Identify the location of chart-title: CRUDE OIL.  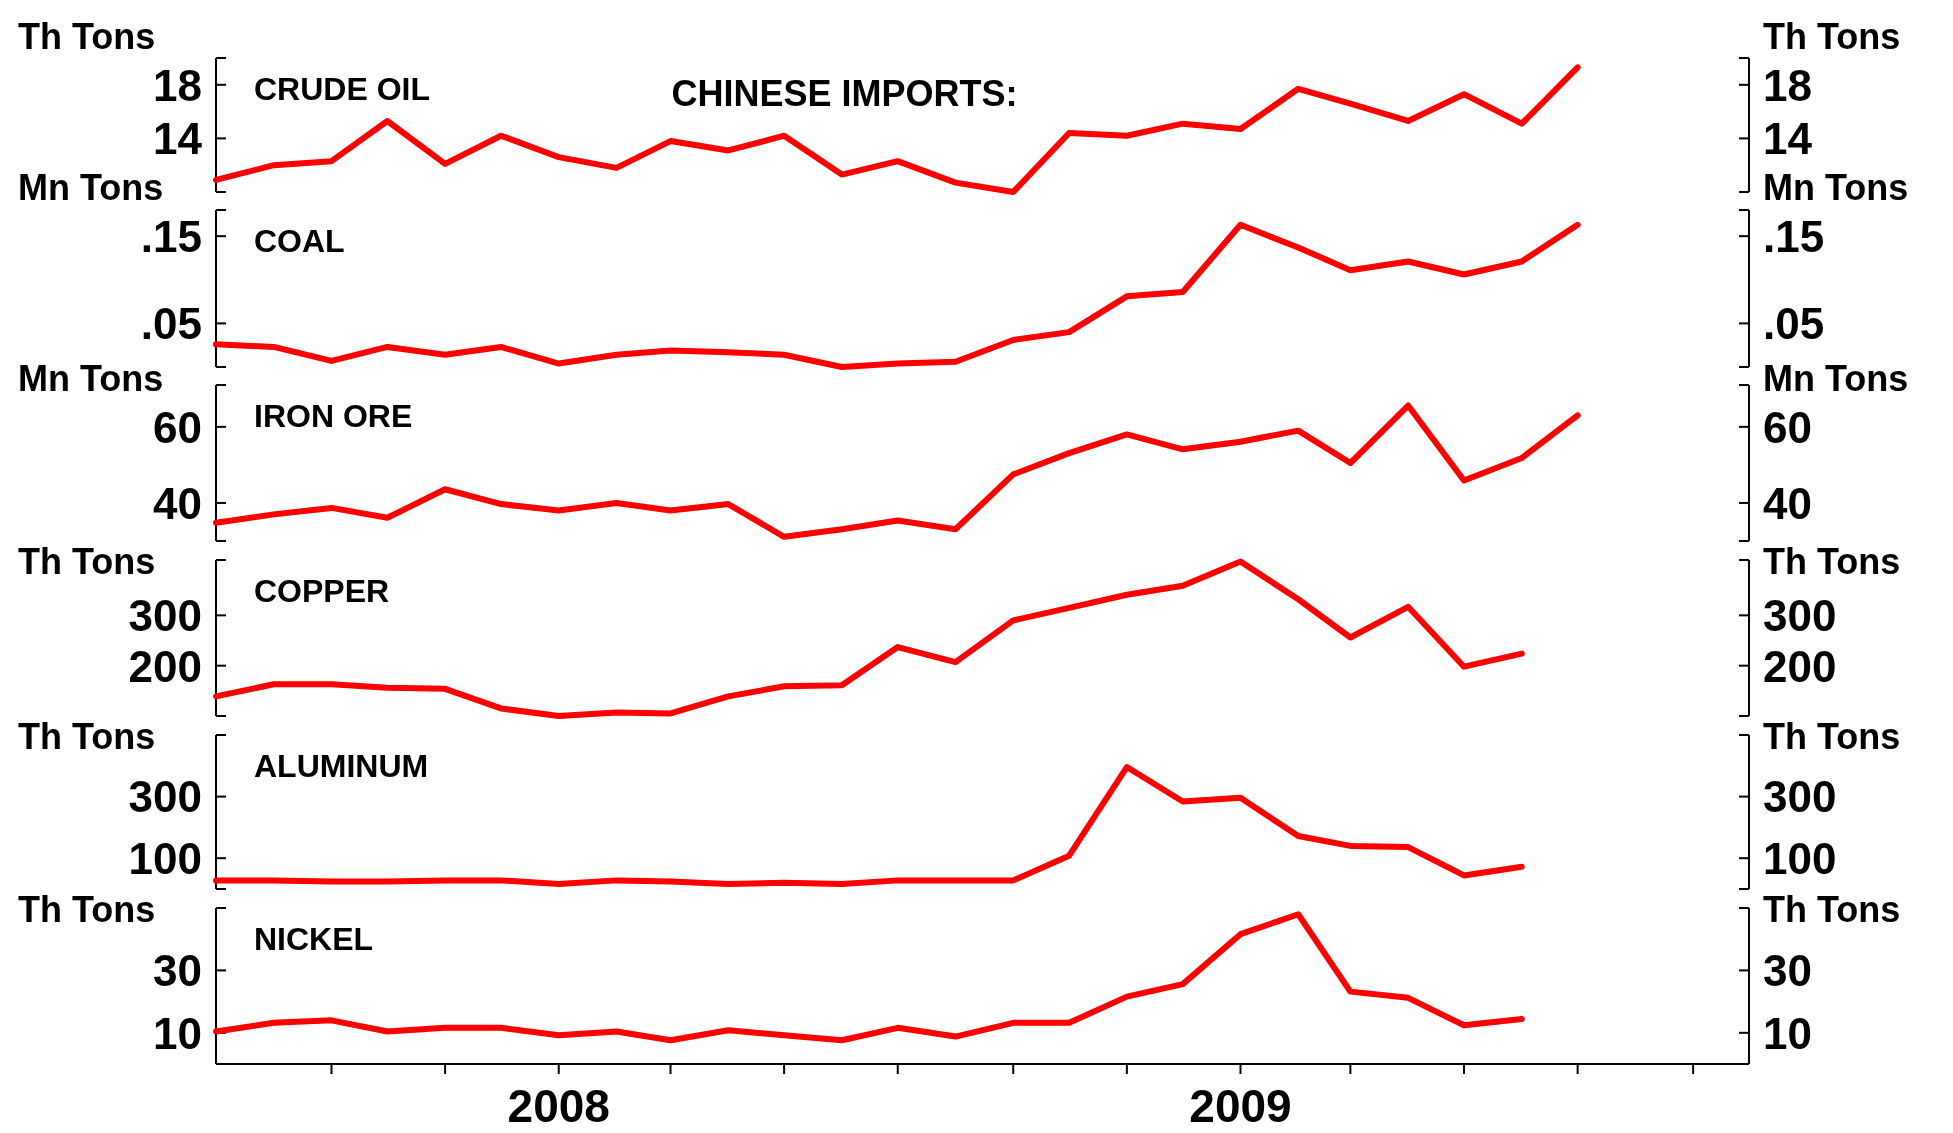
(342, 89).